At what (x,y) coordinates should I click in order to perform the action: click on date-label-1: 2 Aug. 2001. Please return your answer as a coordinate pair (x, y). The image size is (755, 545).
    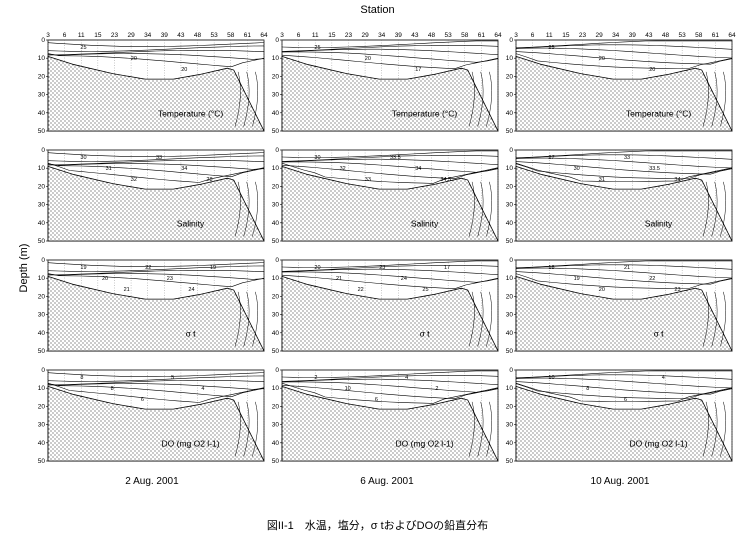
    Looking at the image, I should click on (152, 481).